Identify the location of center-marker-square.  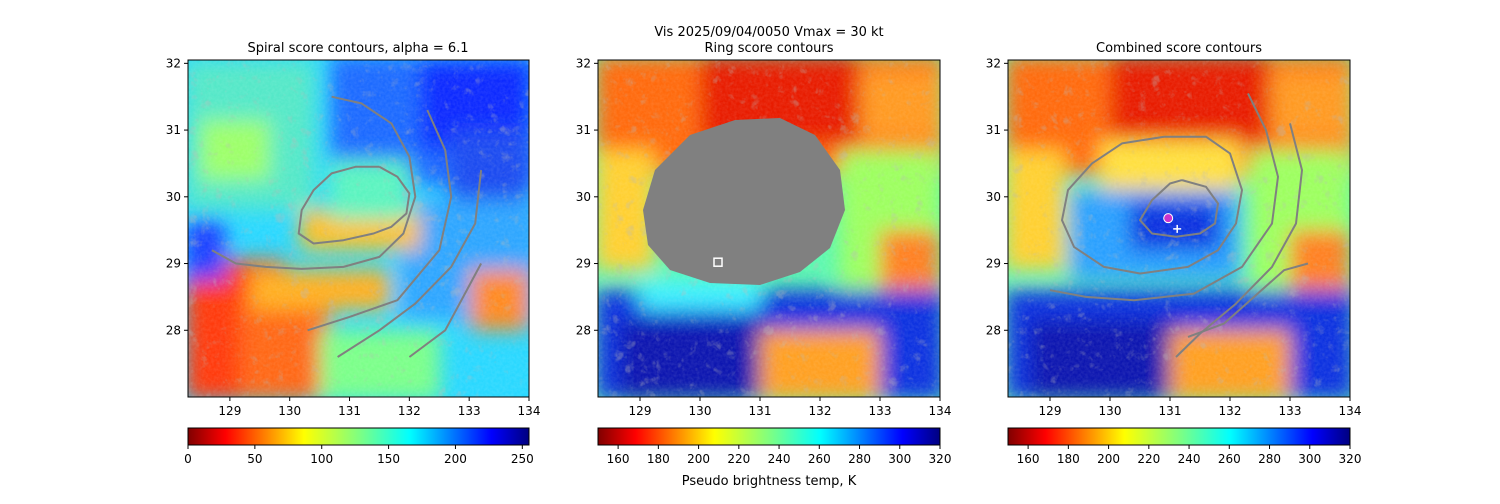
(718, 262).